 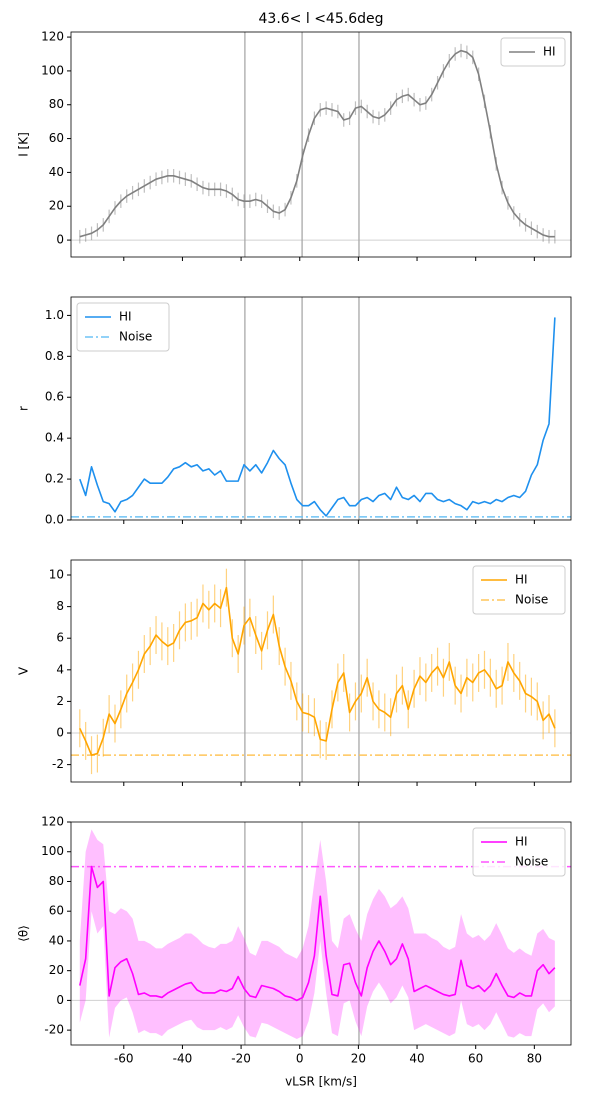 I want to click on x-tick-label: 60, so click(x=475, y=1059).